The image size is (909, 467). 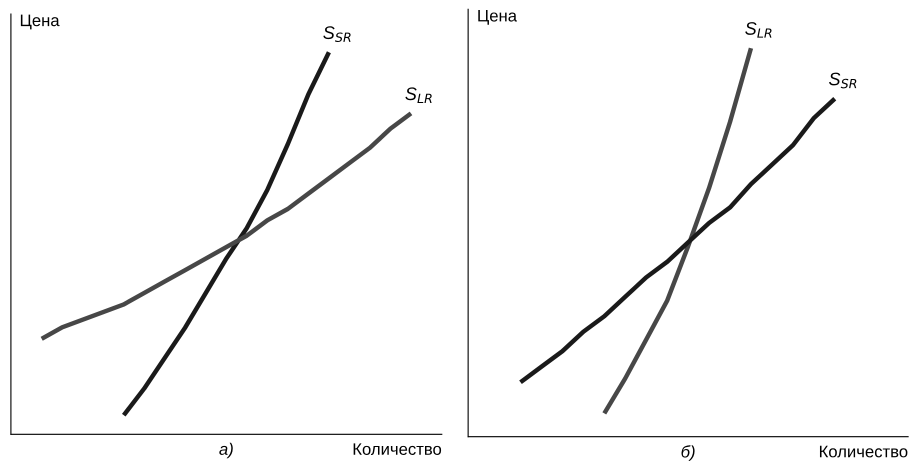 I want to click on text: б), so click(x=688, y=453).